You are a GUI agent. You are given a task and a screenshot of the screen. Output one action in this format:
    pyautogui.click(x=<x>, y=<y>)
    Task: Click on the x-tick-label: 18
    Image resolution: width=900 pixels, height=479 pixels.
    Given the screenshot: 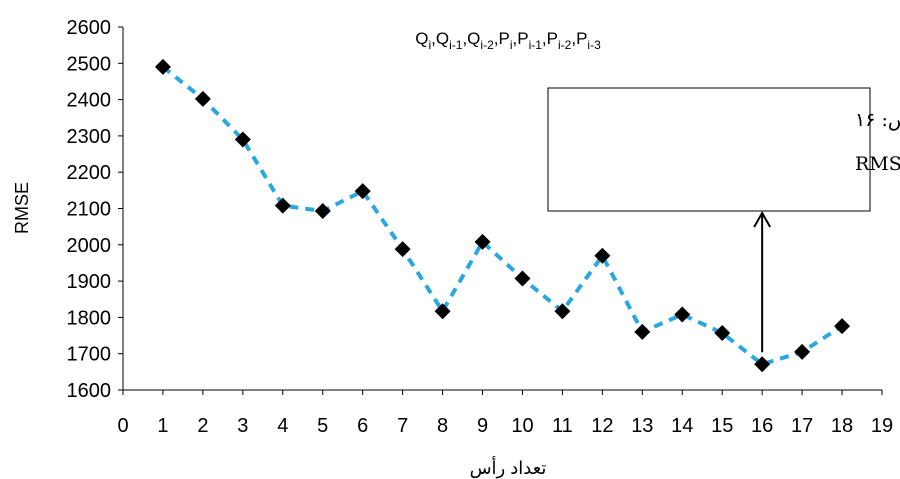 What is the action you would take?
    pyautogui.click(x=842, y=426)
    